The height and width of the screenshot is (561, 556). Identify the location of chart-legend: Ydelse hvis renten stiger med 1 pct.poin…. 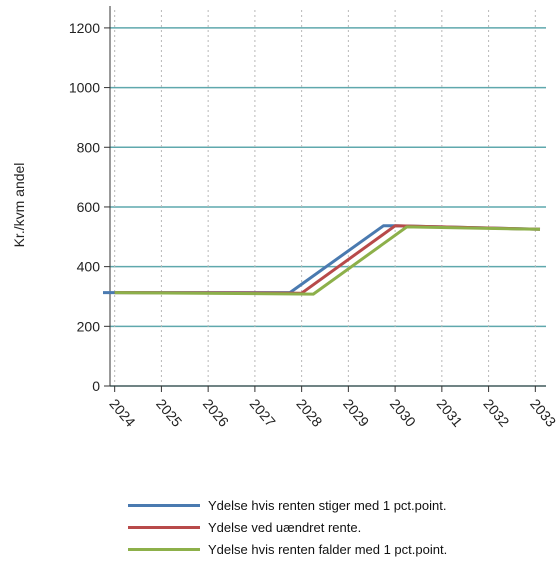
(287, 527).